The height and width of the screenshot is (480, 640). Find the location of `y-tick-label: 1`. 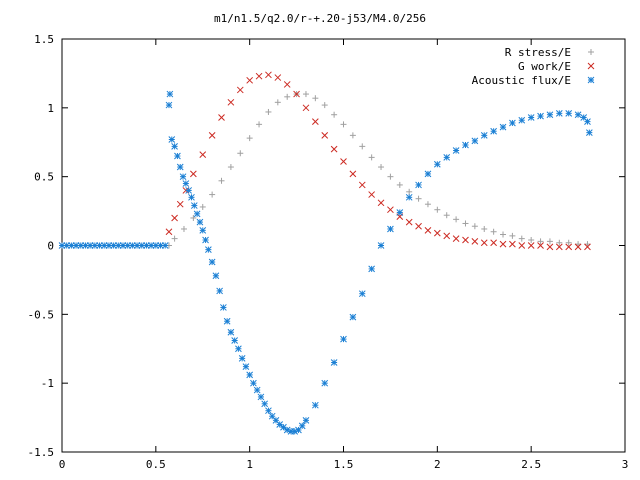

y-tick-label: 1 is located at coordinates (50, 108).